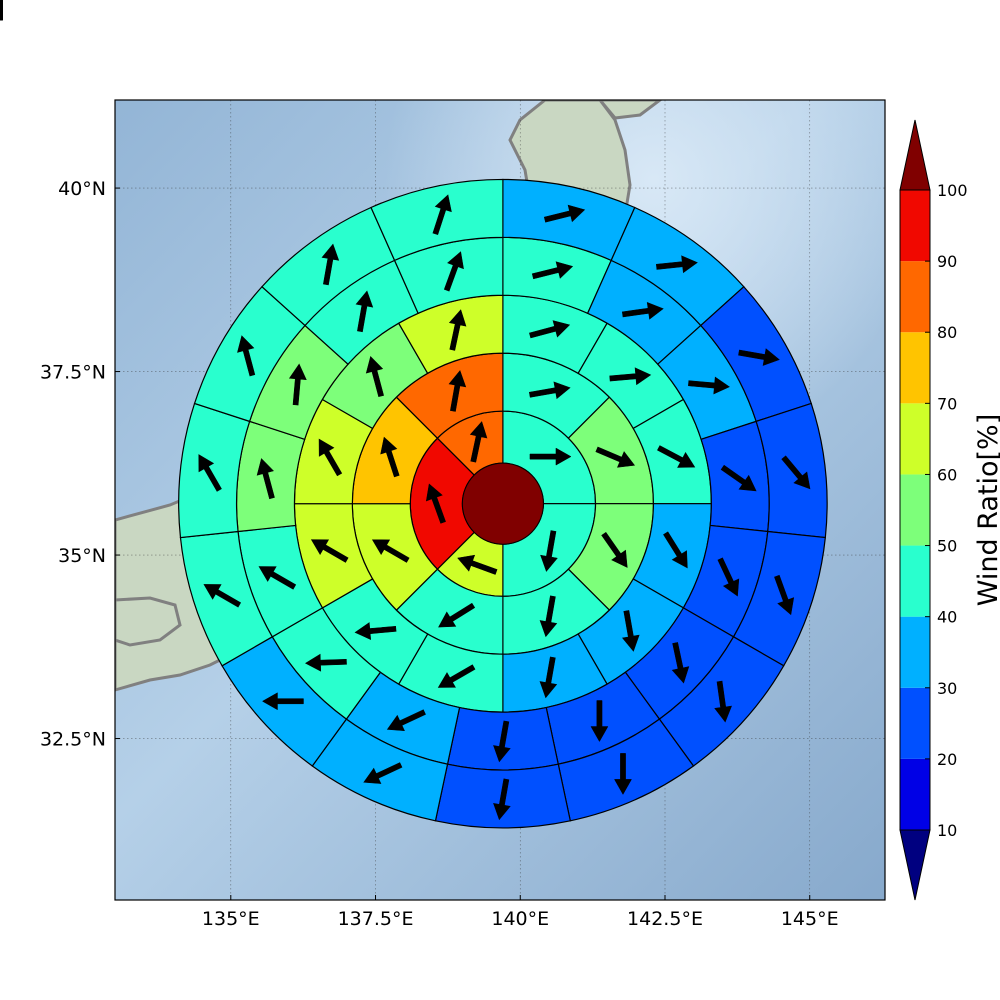 Image resolution: width=1000 pixels, height=1000 pixels. Describe the element at coordinates (947, 546) in the screenshot. I see `colorbar-tick-label: 50` at that location.